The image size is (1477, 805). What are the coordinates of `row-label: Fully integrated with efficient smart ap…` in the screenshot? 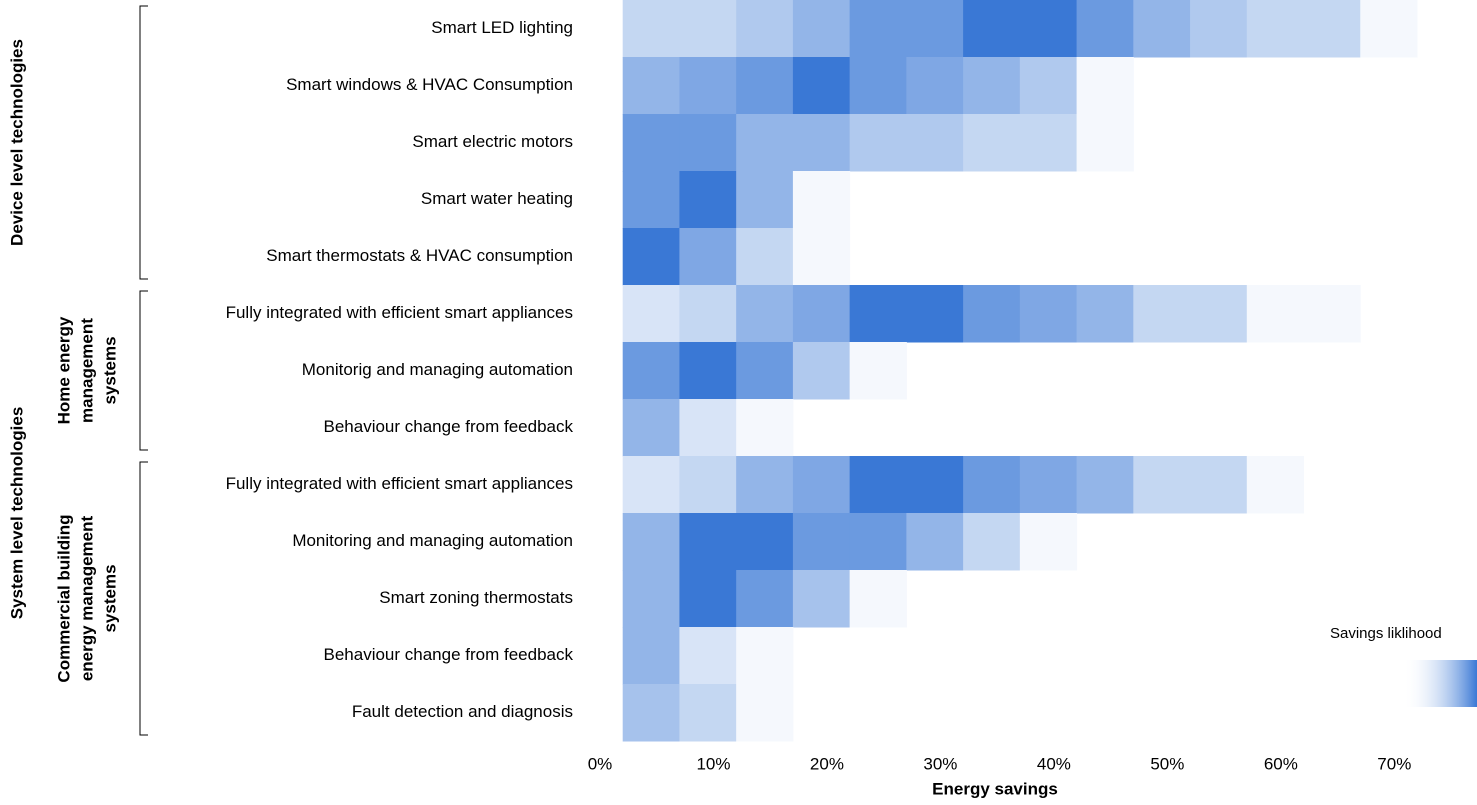 It's located at (399, 483).